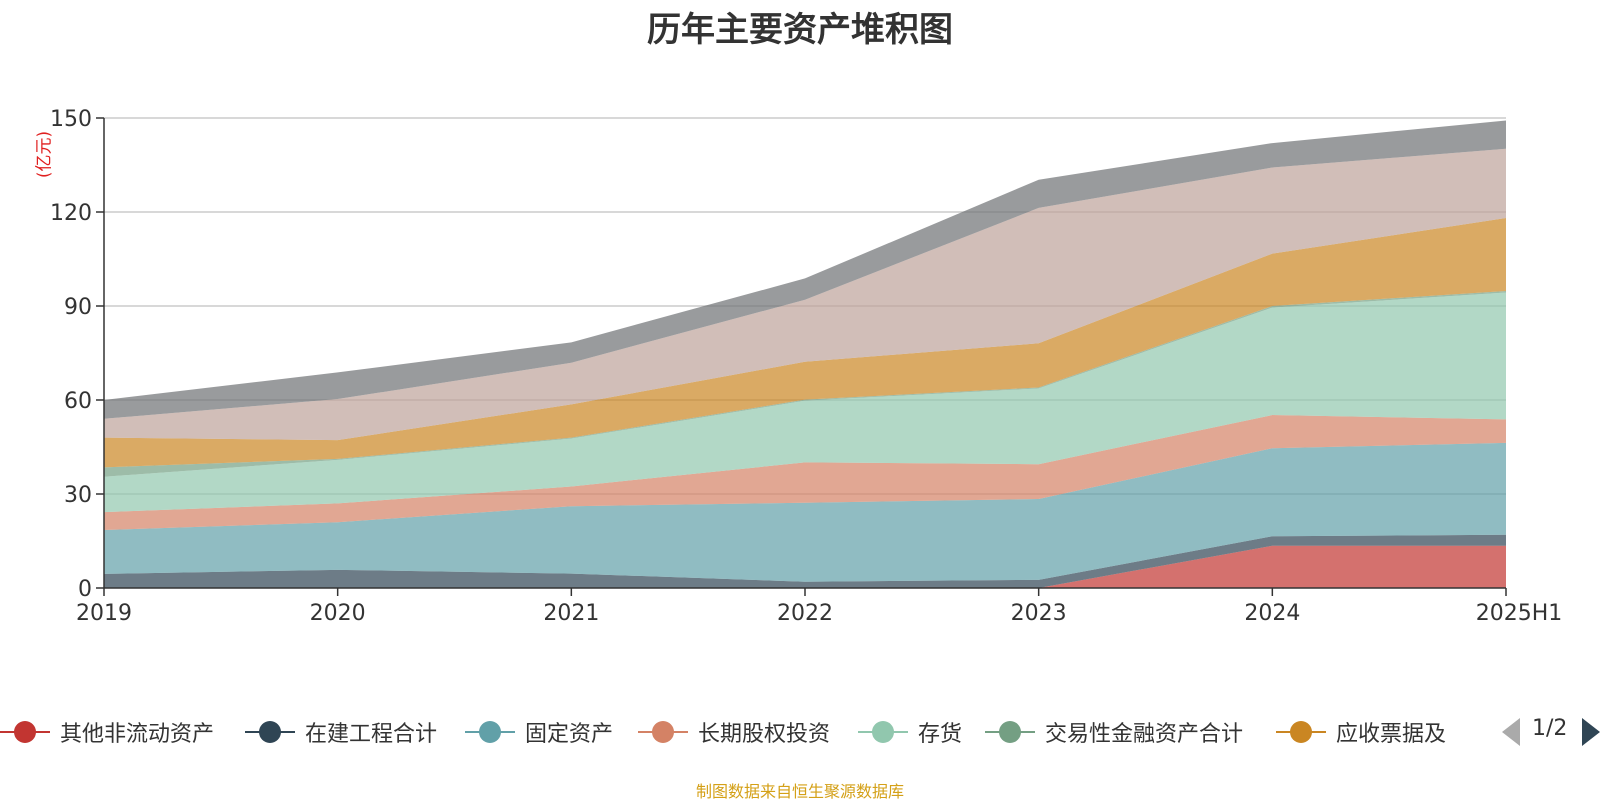  What do you see at coordinates (1144, 734) in the screenshot?
I see `legend-label: 交易性金融资产合计` at bounding box center [1144, 734].